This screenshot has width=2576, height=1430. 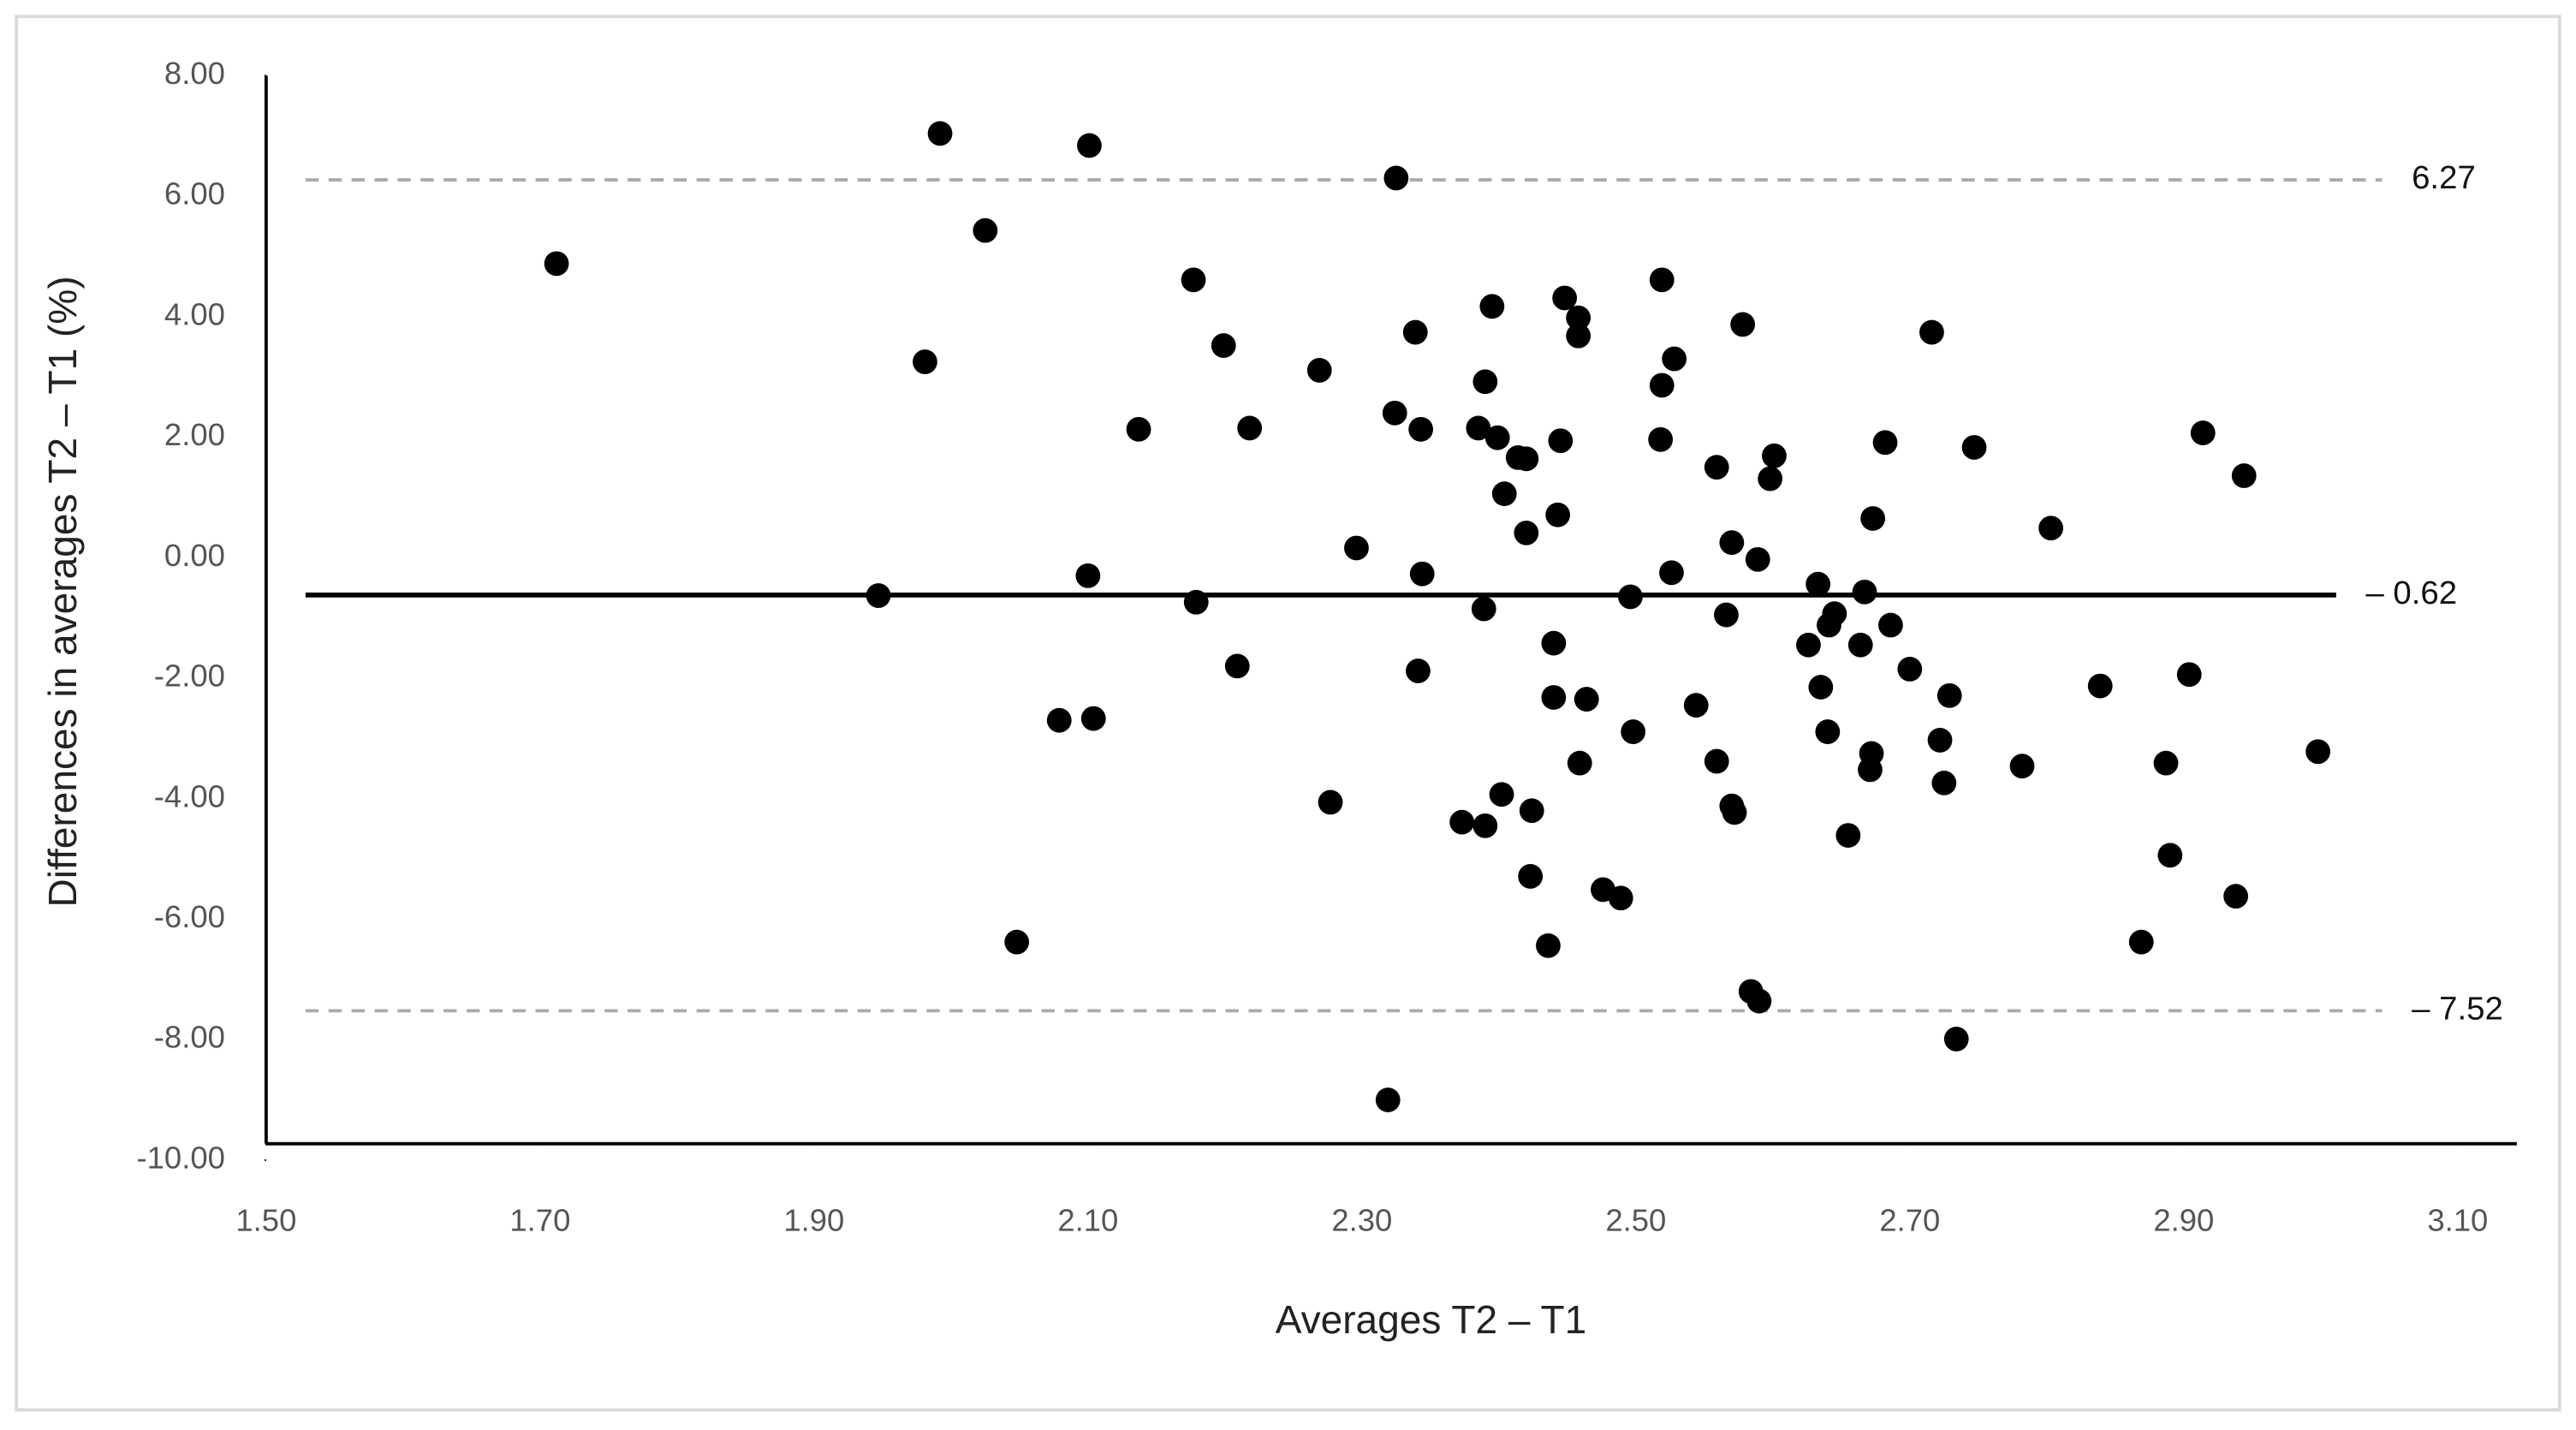 What do you see at coordinates (2444, 178) in the screenshot?
I see `reference-label: 6.27` at bounding box center [2444, 178].